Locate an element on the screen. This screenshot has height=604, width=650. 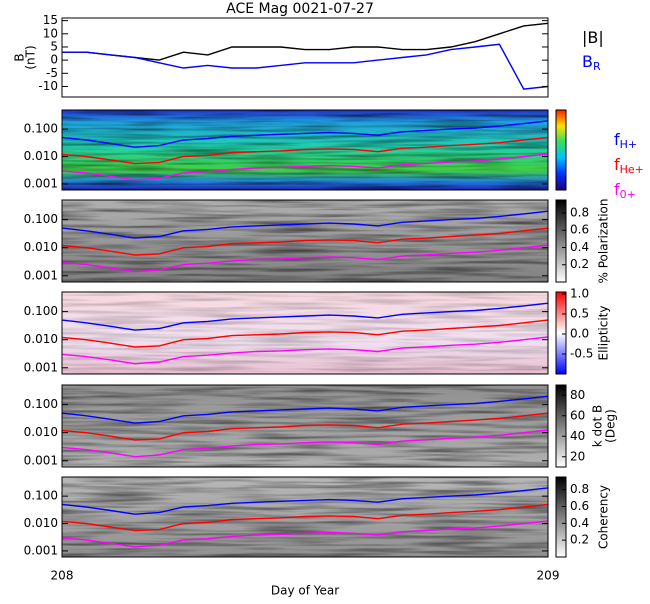
legend-label: |B| is located at coordinates (593, 37).